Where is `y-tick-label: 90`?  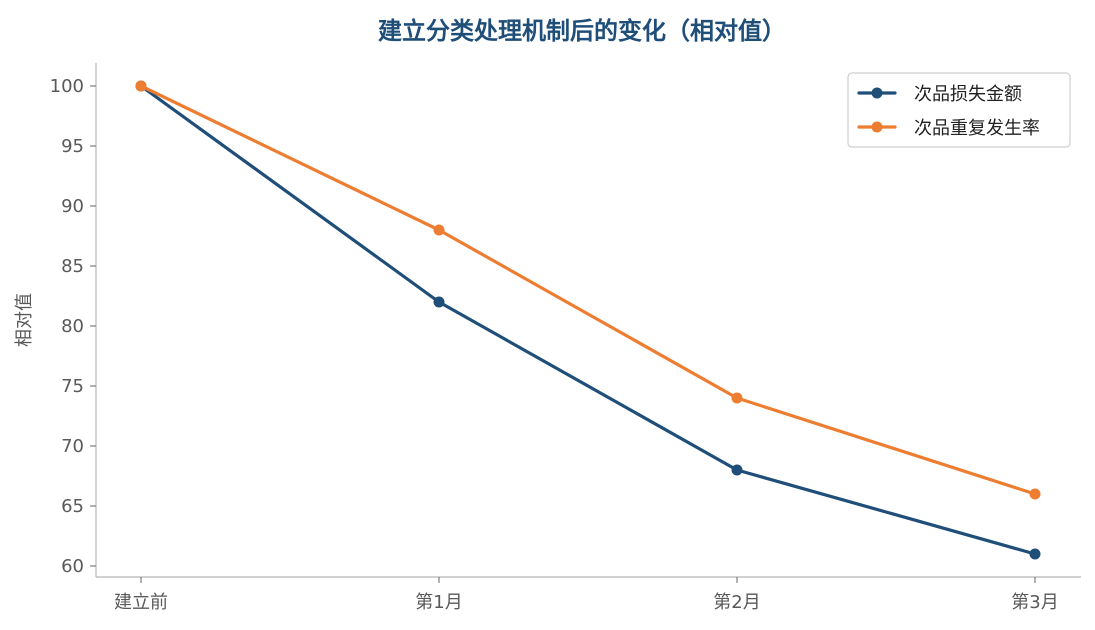
y-tick-label: 90 is located at coordinates (72, 206).